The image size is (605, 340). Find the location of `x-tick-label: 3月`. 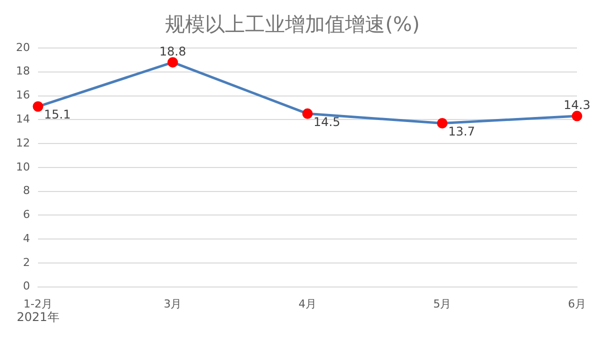

x-tick-label: 3月 is located at coordinates (173, 303).